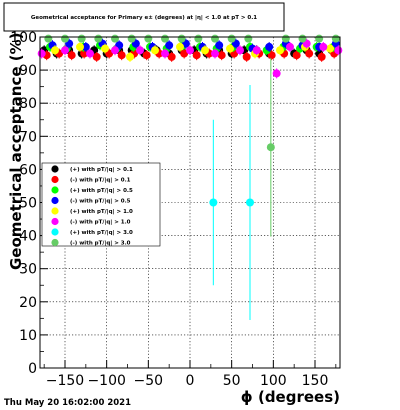 The image size is (400, 410). I want to click on legend-entry-label: (-) with pT/|q| > 0.5, so click(100, 202).